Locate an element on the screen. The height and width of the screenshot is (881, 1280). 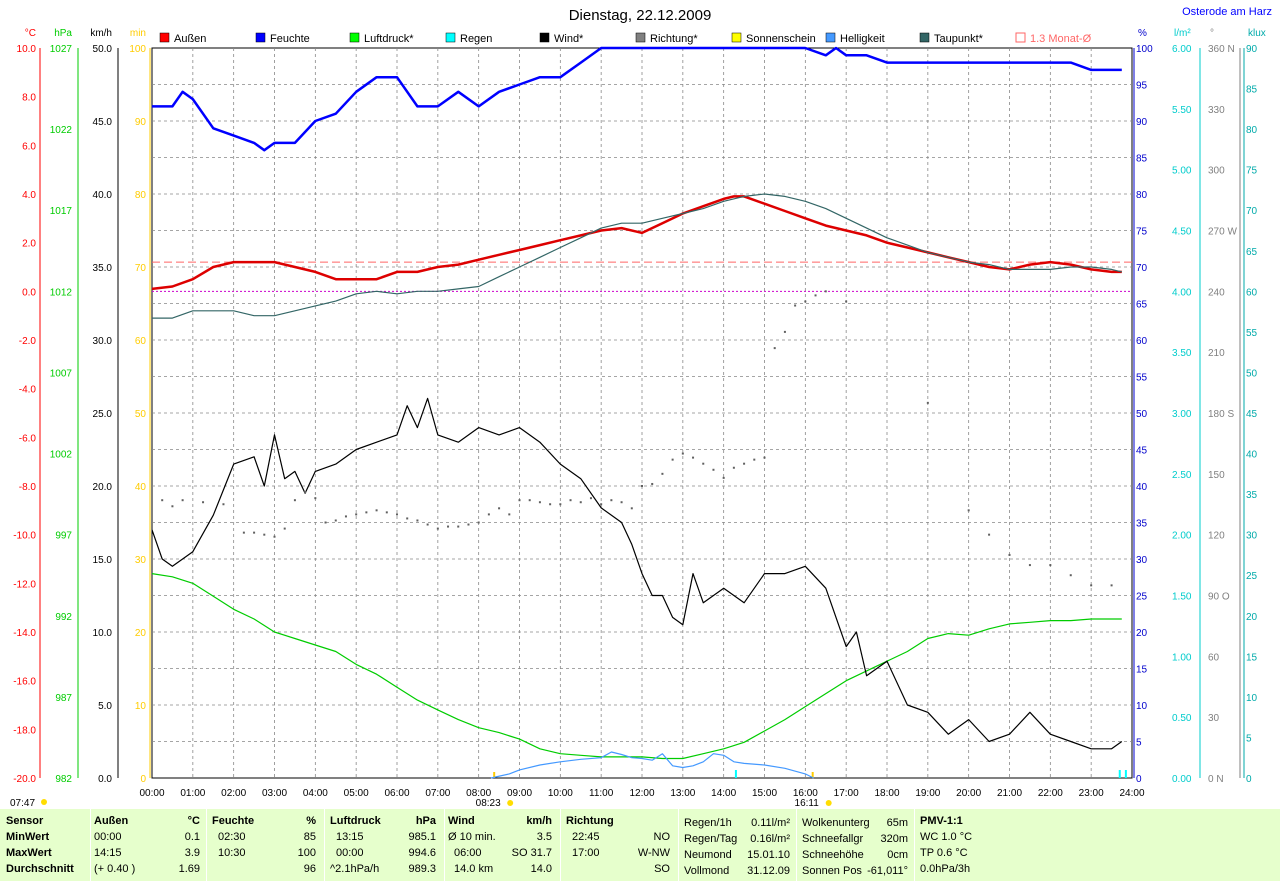
y-tick-label: 360 N is located at coordinates (1221, 49).